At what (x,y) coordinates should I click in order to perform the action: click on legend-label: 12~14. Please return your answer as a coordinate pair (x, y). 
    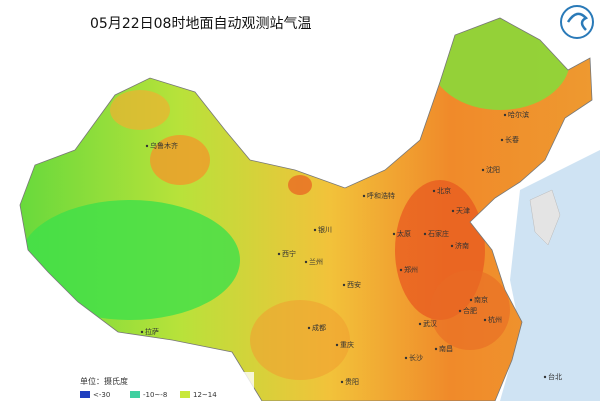
    Looking at the image, I should click on (205, 395).